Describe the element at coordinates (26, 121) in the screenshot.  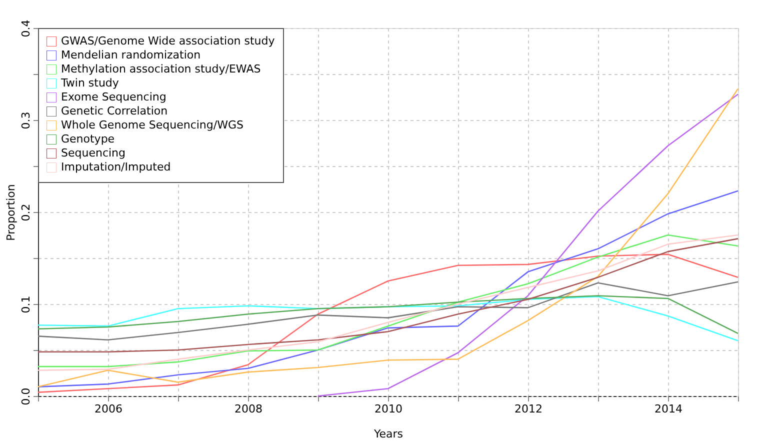
I see `y-tick-label: 0.3` at that location.